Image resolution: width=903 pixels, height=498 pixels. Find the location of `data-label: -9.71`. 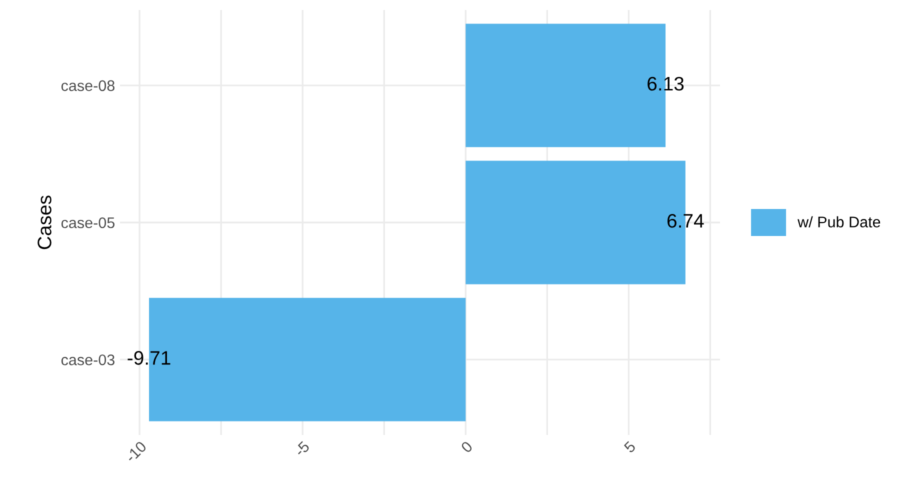

data-label: -9.71 is located at coordinates (149, 358).